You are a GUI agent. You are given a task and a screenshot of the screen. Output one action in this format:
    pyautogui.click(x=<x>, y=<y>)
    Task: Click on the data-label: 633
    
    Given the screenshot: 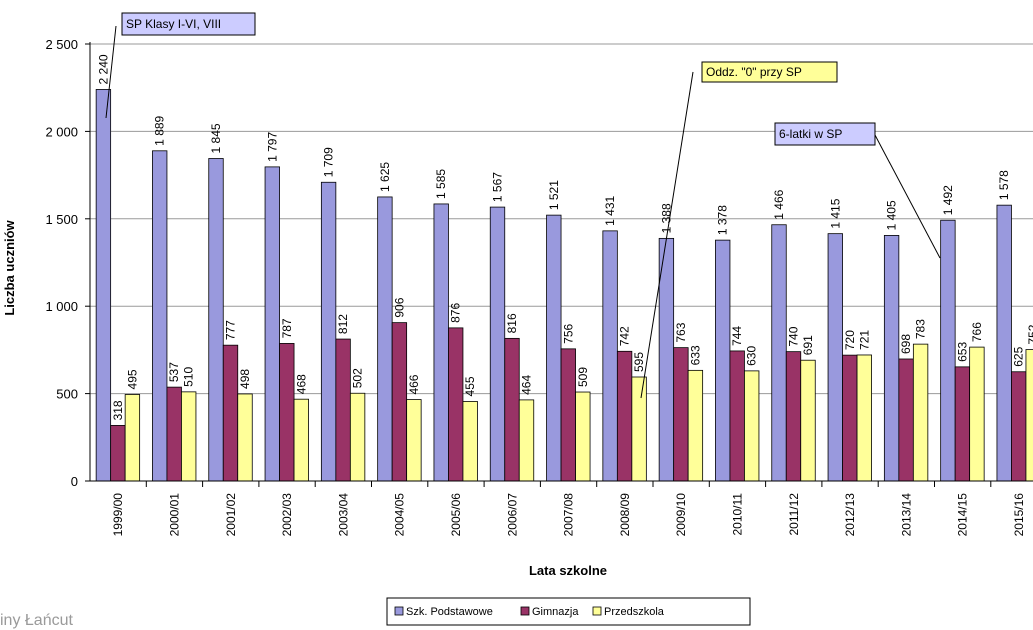 What is the action you would take?
    pyautogui.click(x=695, y=355)
    